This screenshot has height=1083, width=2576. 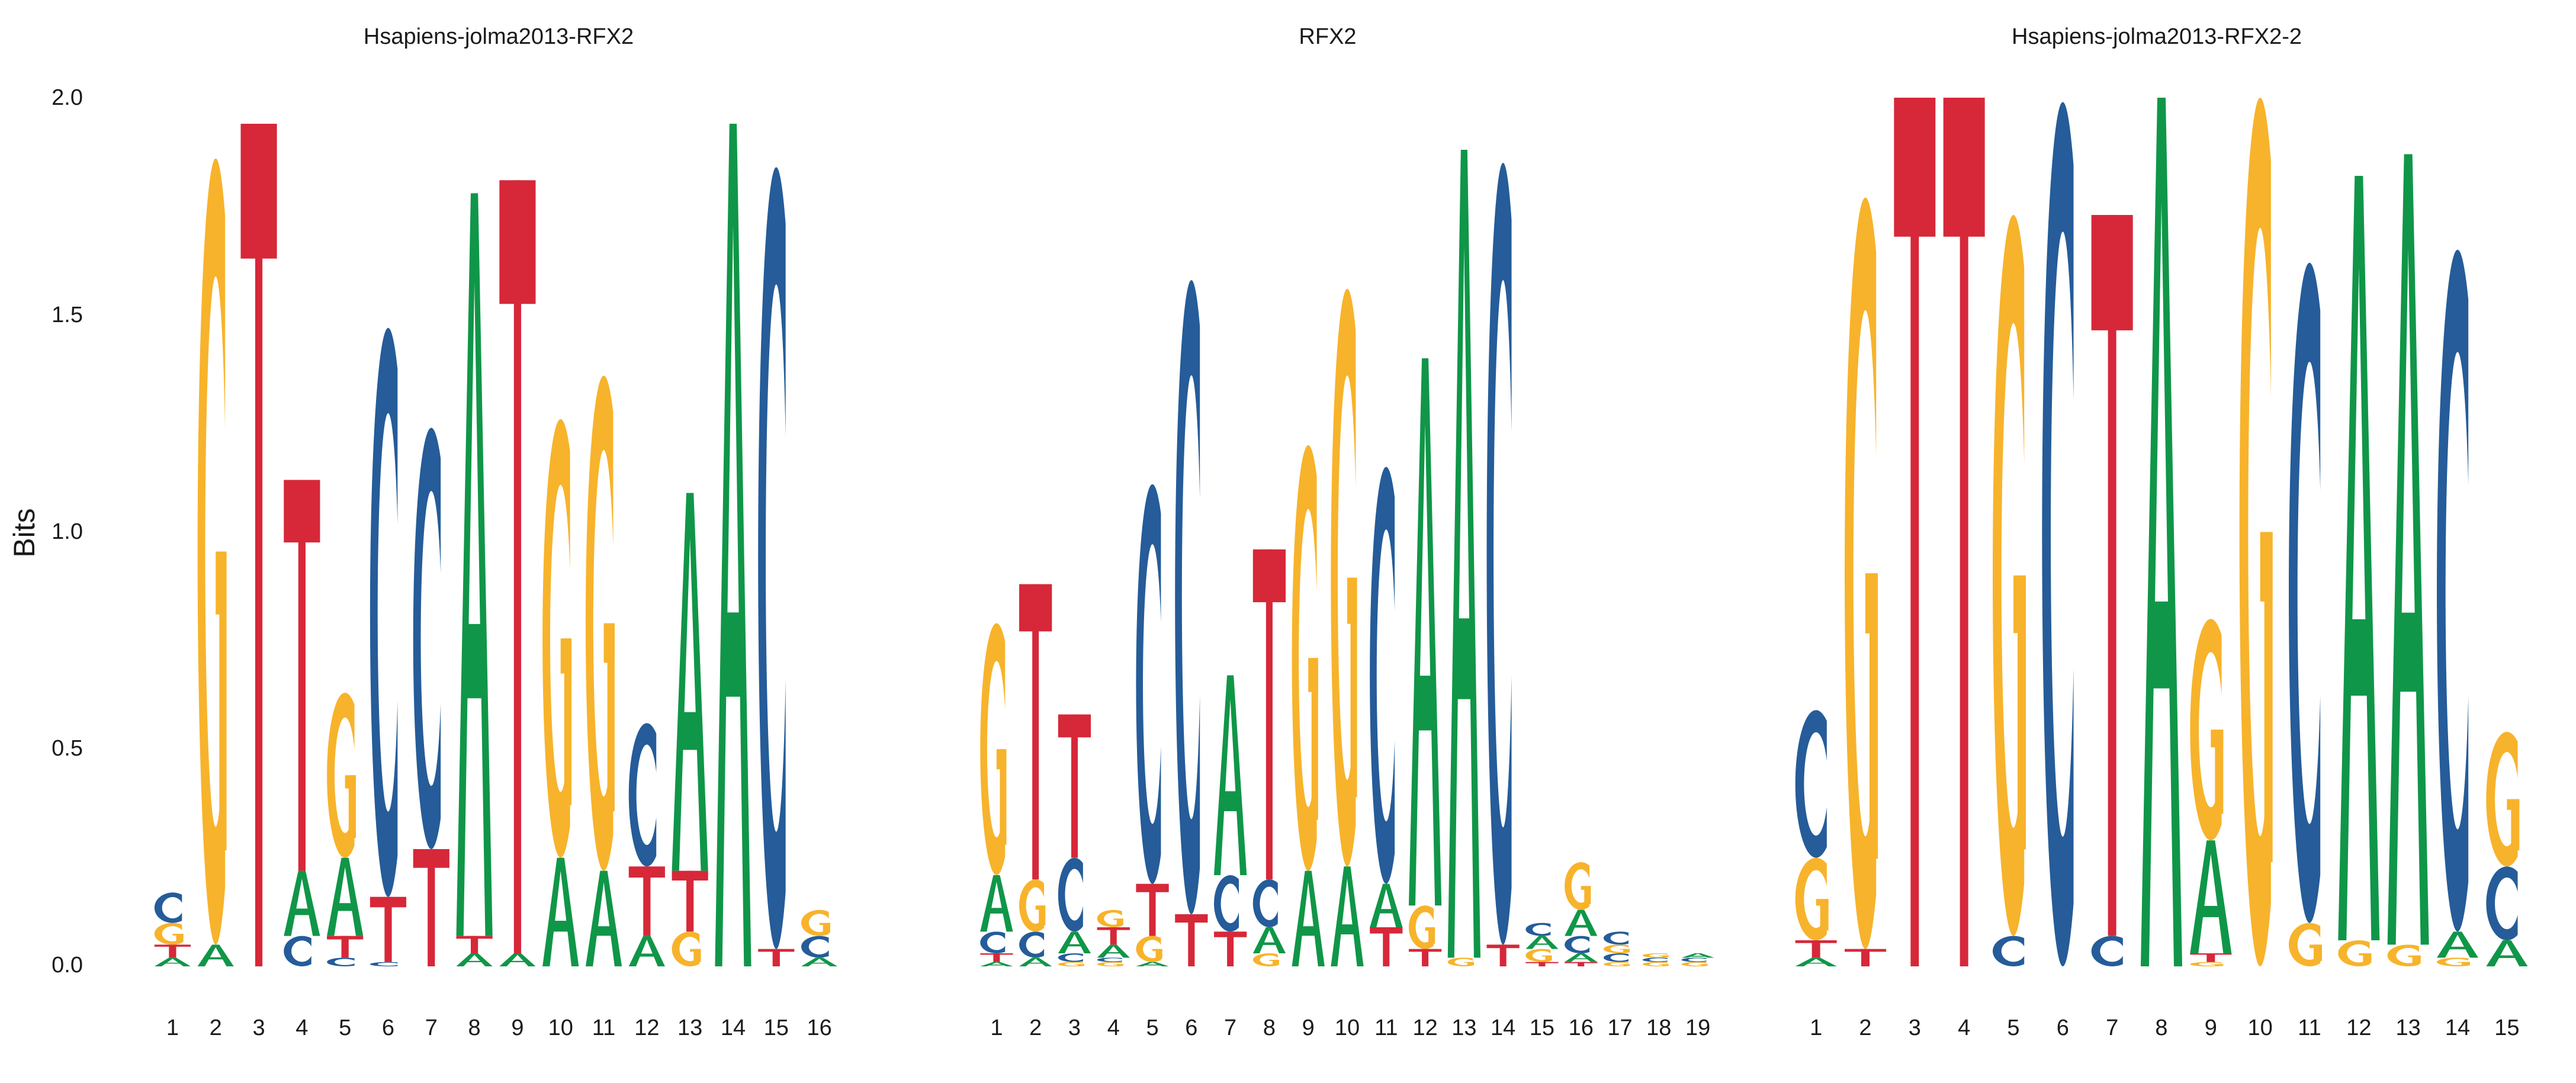 I want to click on position-label: 12, so click(x=2358, y=1028).